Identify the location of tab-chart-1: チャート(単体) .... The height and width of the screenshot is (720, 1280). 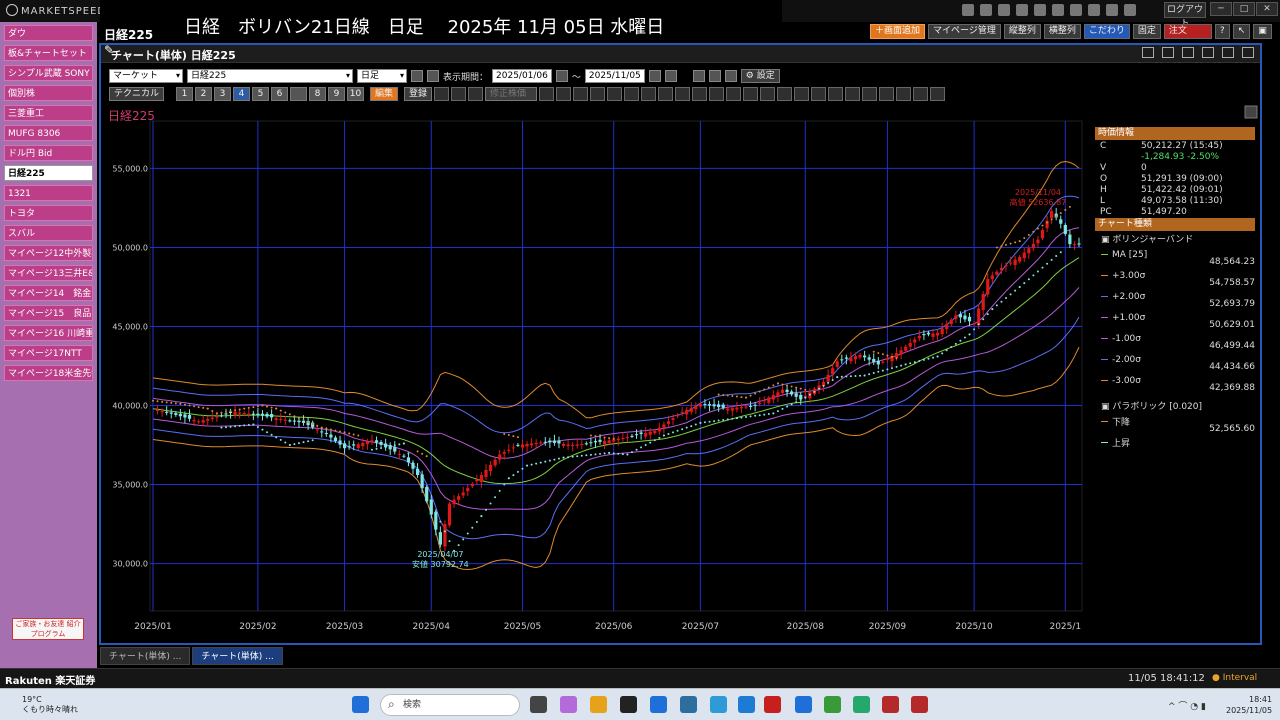
(145, 656).